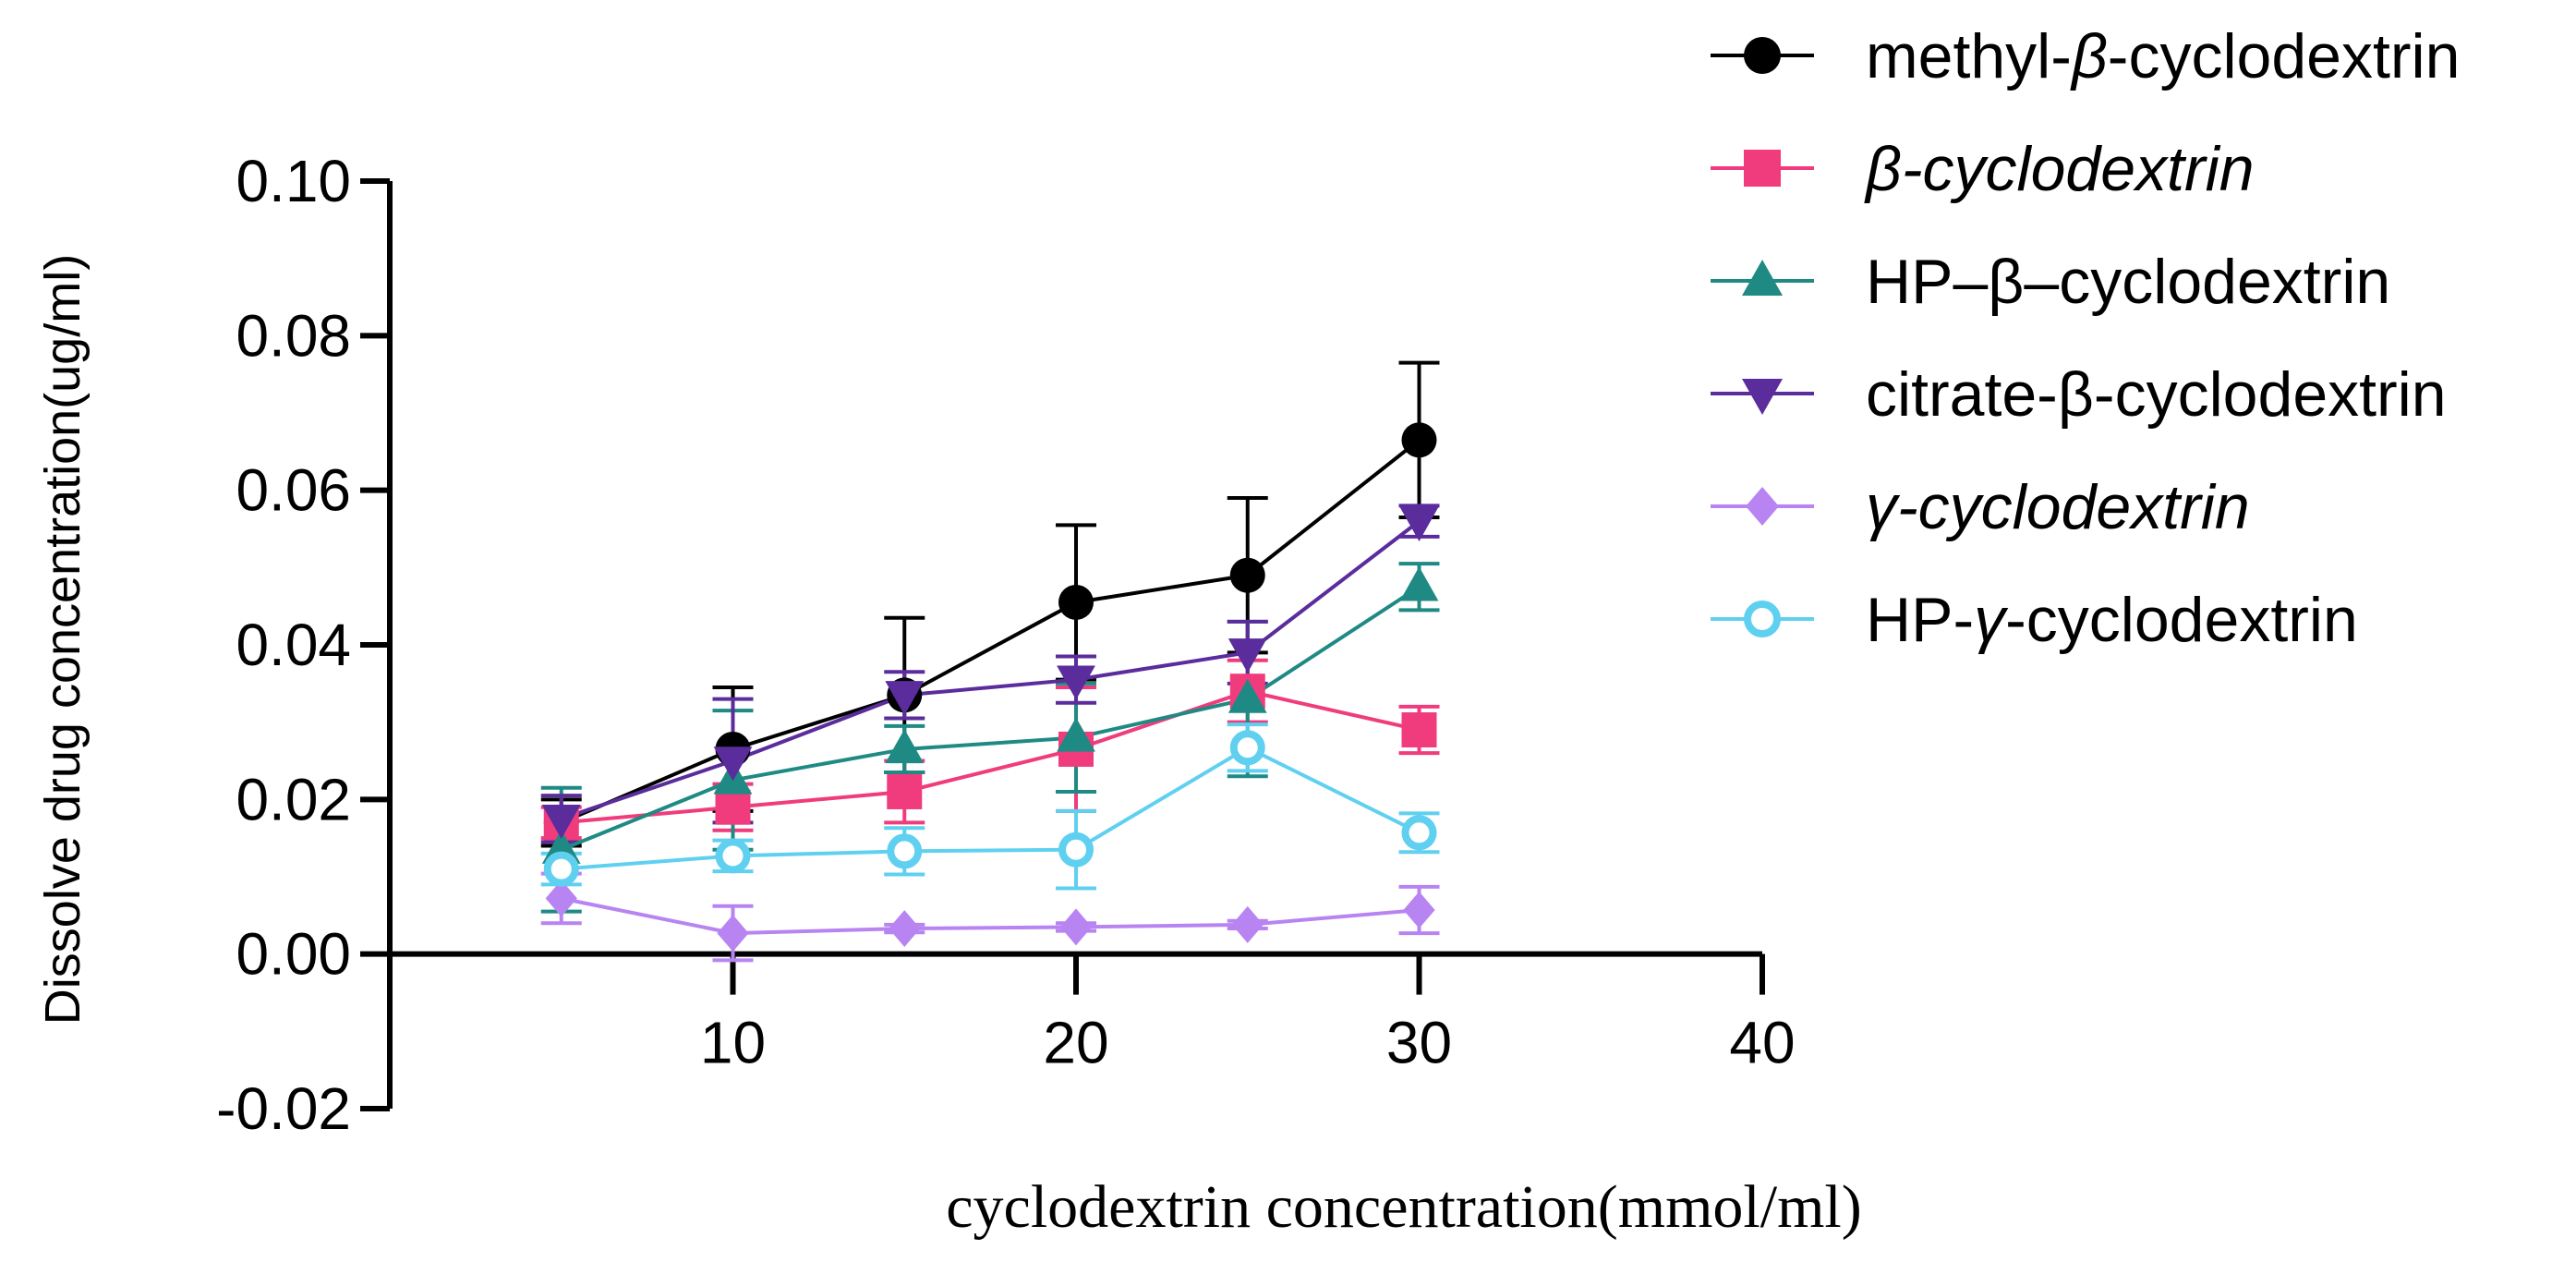 The width and height of the screenshot is (2576, 1262). I want to click on x-axis-title: cyclodextrin concentration(mmol/ml), so click(1404, 1207).